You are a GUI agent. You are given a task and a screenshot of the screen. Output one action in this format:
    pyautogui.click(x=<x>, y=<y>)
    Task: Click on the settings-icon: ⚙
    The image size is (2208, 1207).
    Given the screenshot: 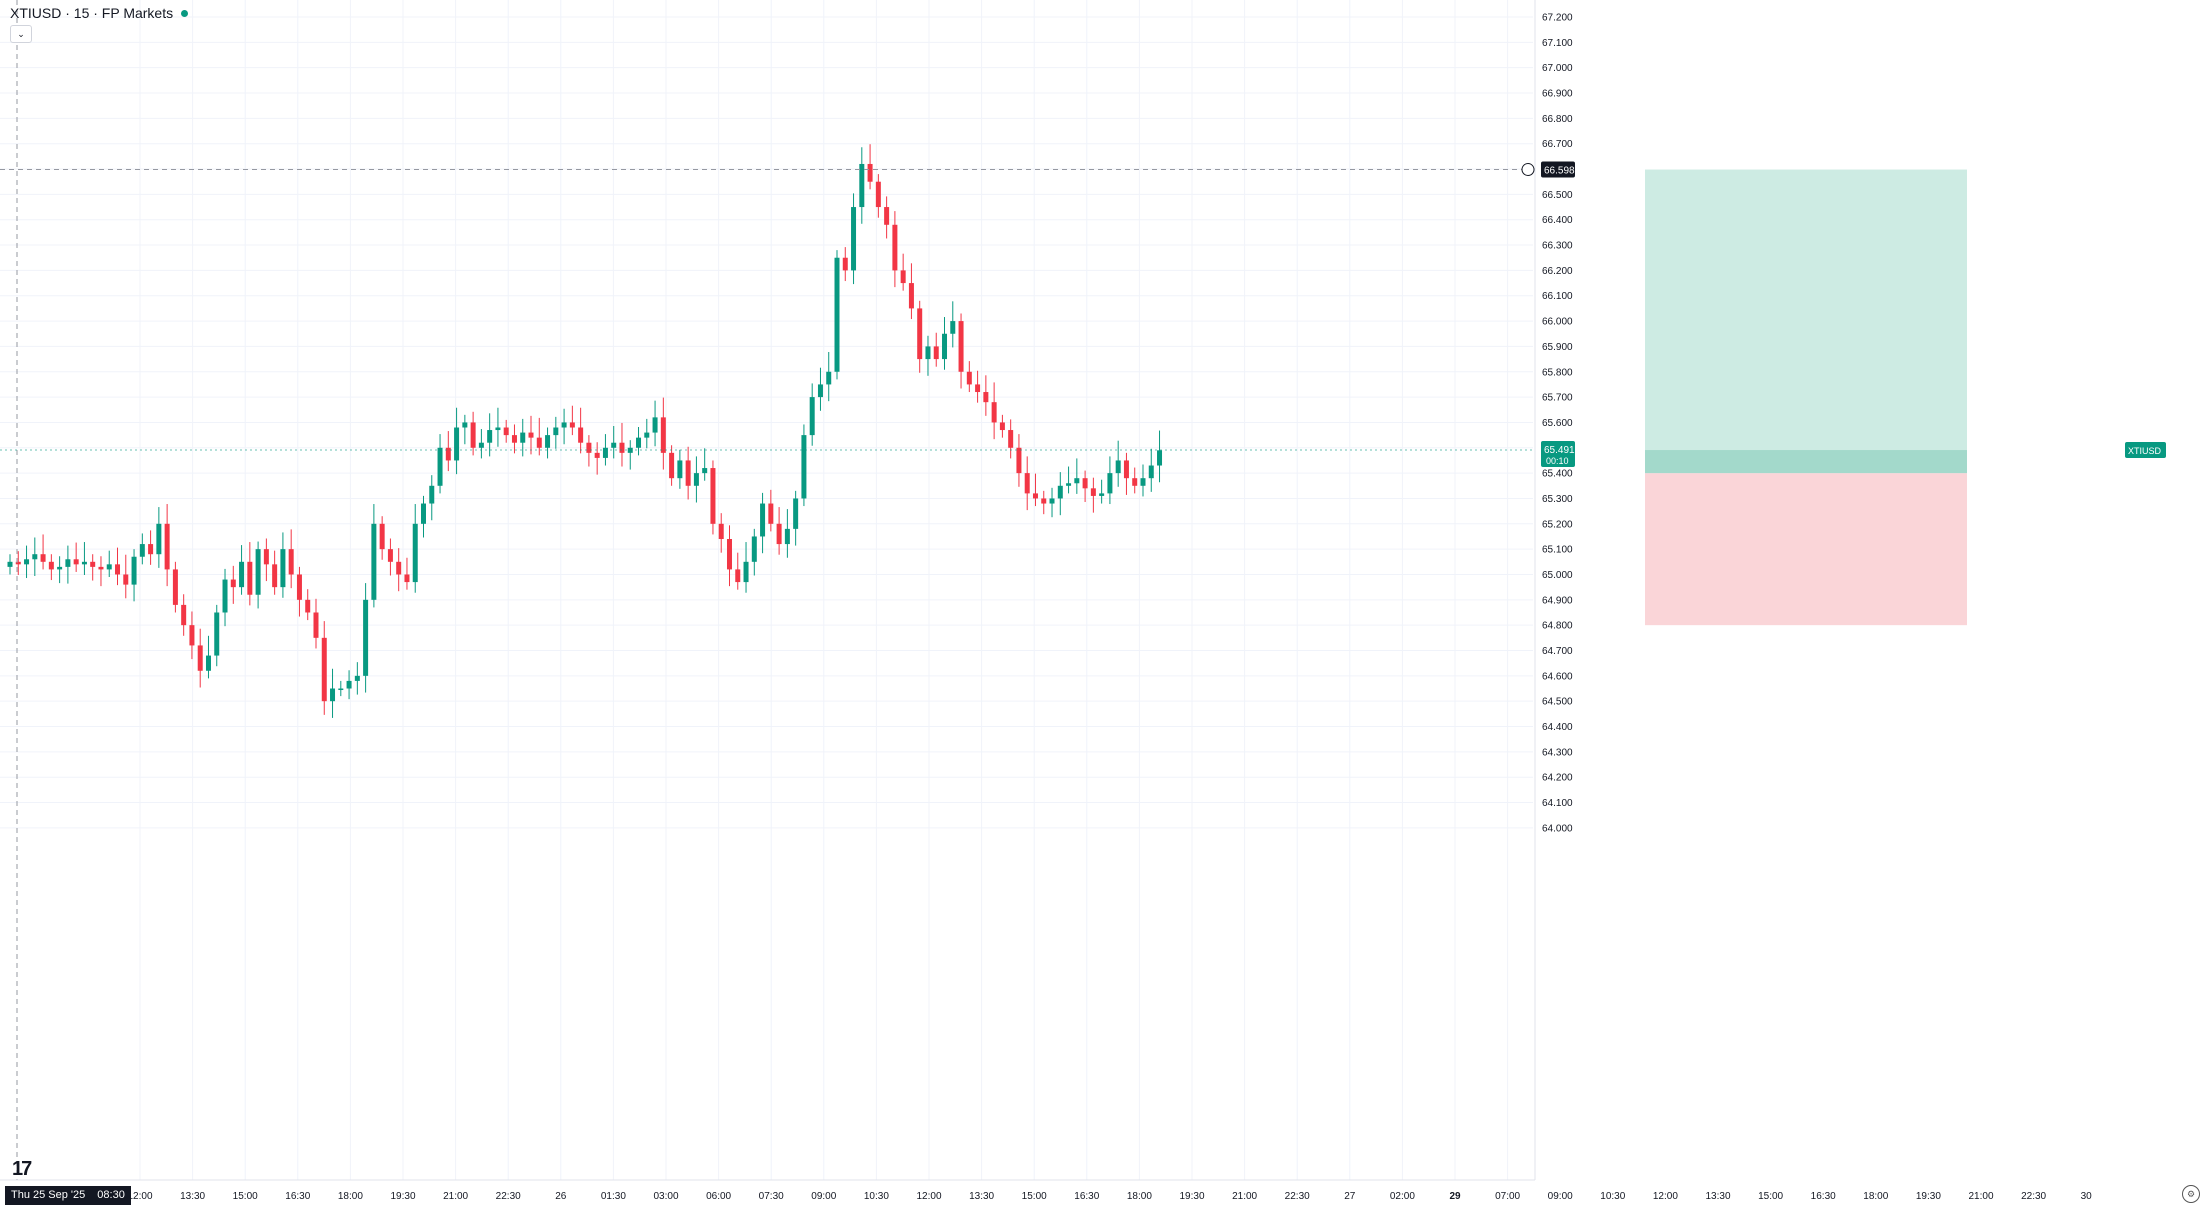 What is the action you would take?
    pyautogui.click(x=2191, y=1194)
    